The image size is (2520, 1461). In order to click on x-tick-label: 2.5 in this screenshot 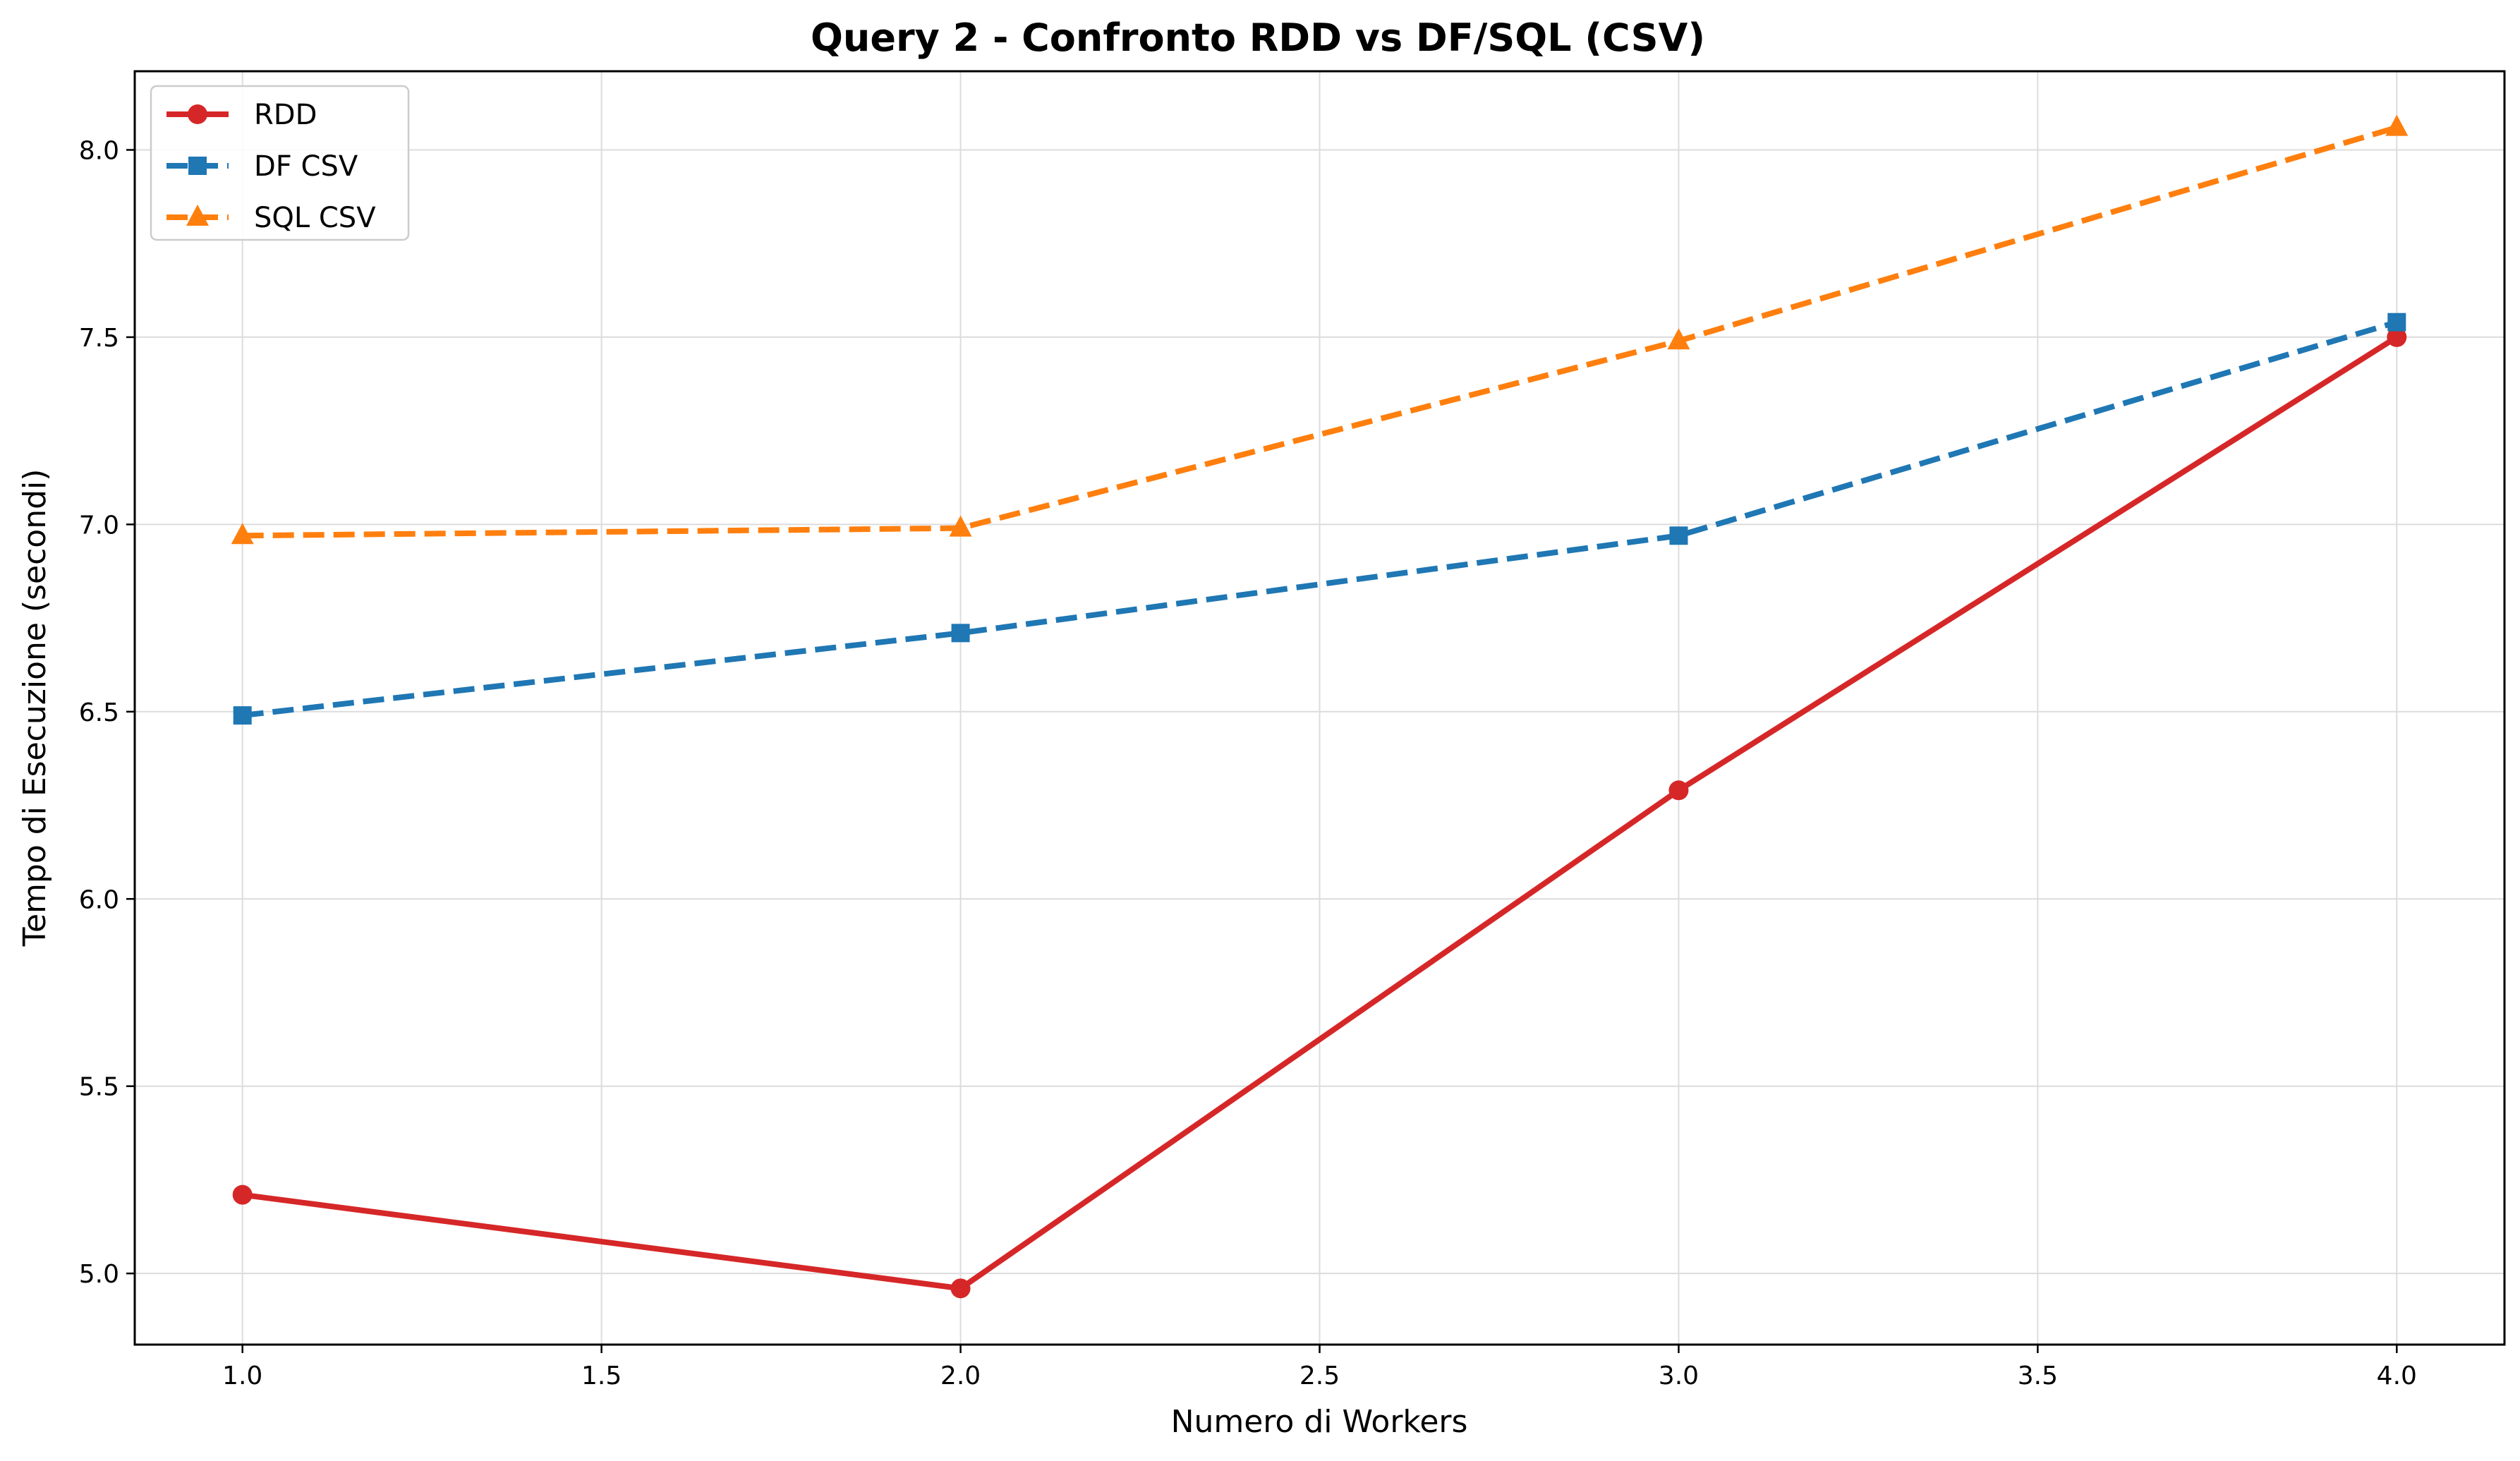, I will do `click(1320, 1376)`.